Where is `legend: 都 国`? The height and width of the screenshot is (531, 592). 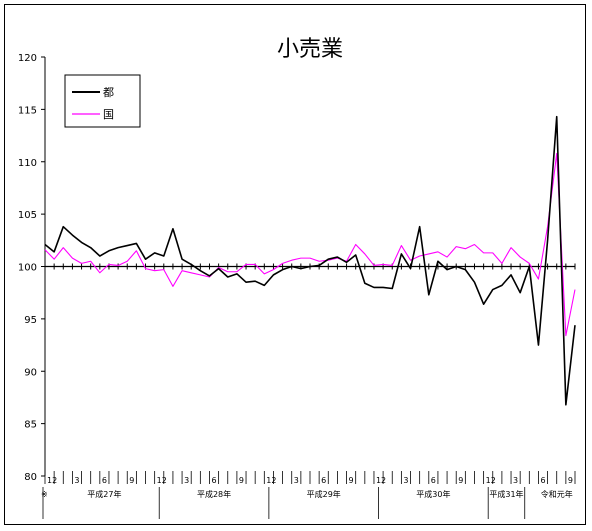
legend: 都 国 is located at coordinates (102, 101).